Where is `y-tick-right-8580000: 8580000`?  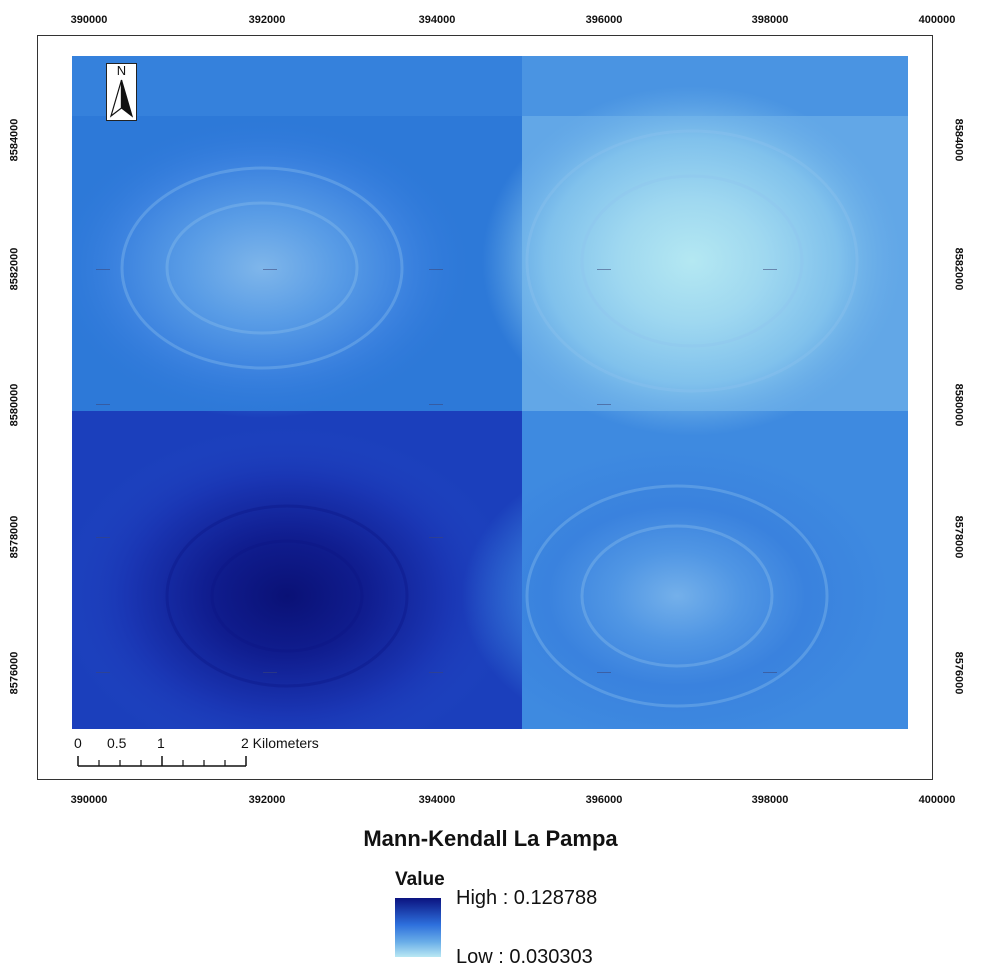 y-tick-right-8580000: 8580000 is located at coordinates (958, 405).